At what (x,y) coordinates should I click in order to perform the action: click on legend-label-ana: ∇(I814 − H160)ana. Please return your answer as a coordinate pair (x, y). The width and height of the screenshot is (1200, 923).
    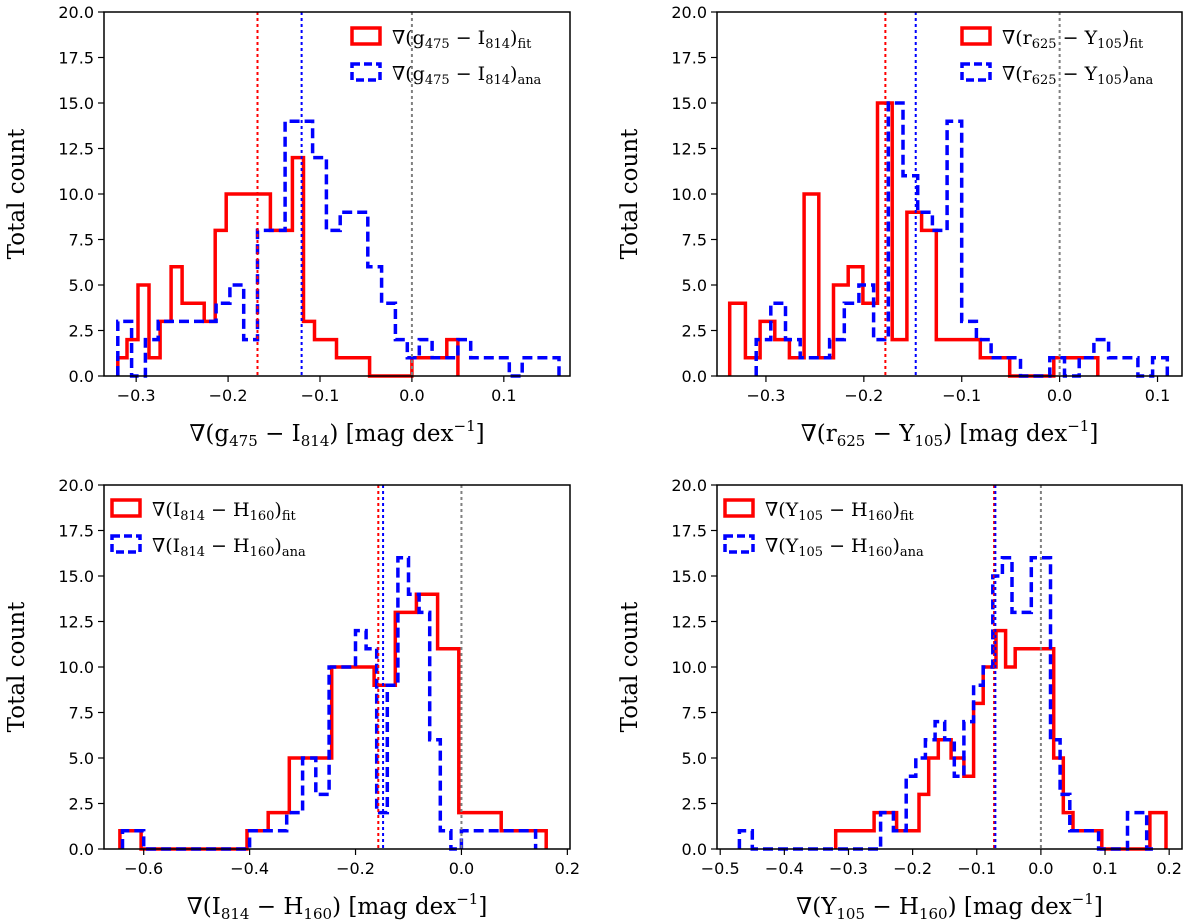
    Looking at the image, I should click on (229, 547).